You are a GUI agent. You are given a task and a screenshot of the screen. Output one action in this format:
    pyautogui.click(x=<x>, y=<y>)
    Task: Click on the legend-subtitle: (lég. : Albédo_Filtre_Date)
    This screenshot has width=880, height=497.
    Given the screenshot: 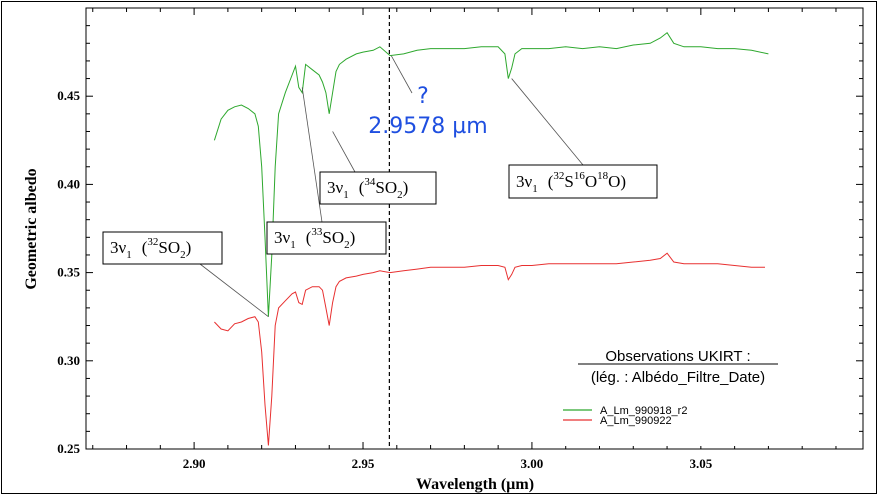 What is the action you would take?
    pyautogui.click(x=678, y=377)
    